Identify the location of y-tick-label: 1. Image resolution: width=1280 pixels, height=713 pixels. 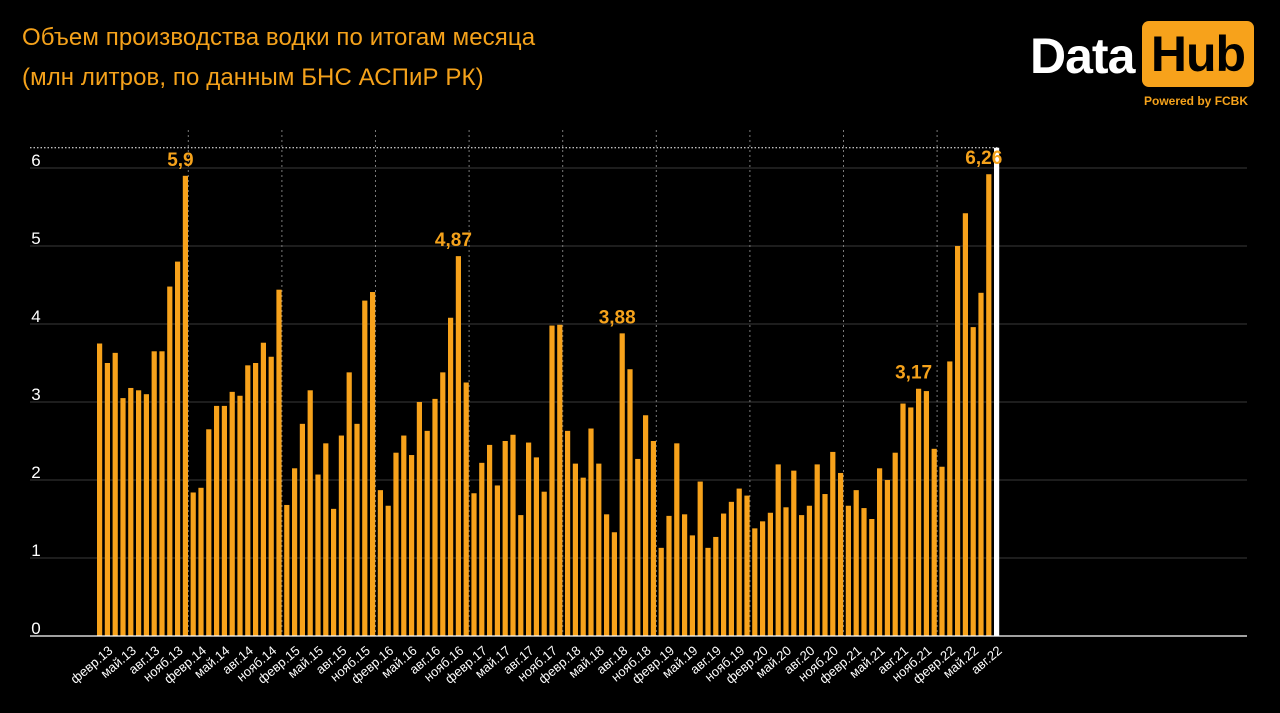
(35, 550).